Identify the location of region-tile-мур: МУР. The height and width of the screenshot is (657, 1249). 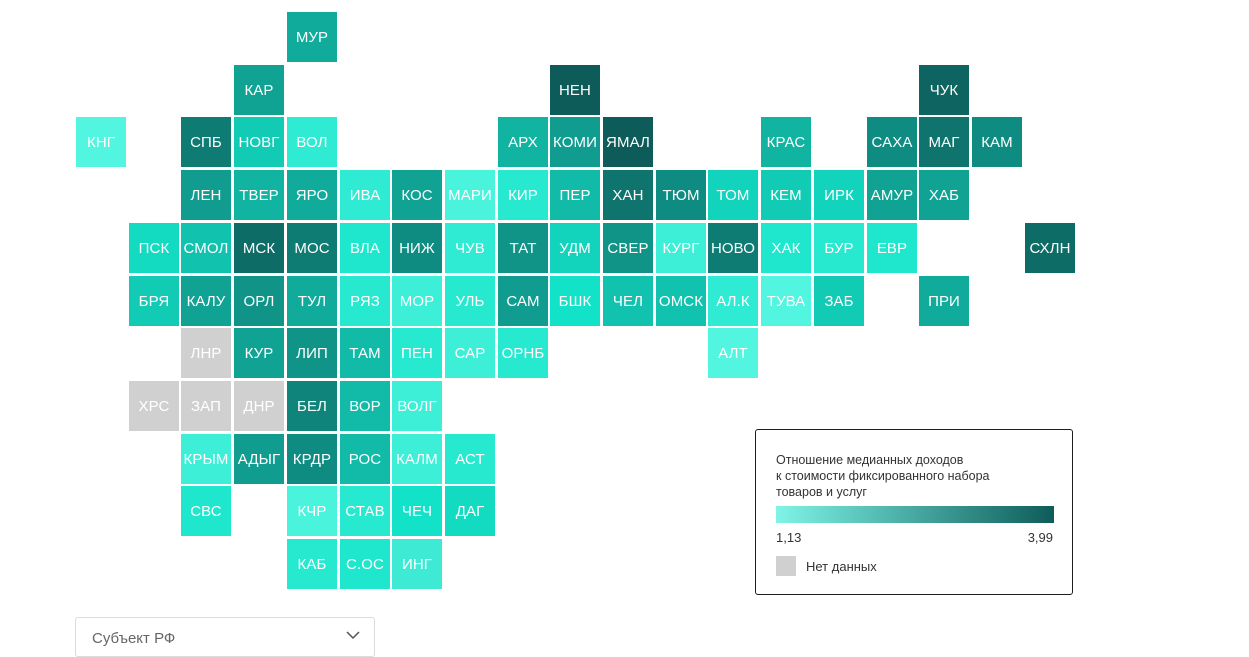
(312, 37).